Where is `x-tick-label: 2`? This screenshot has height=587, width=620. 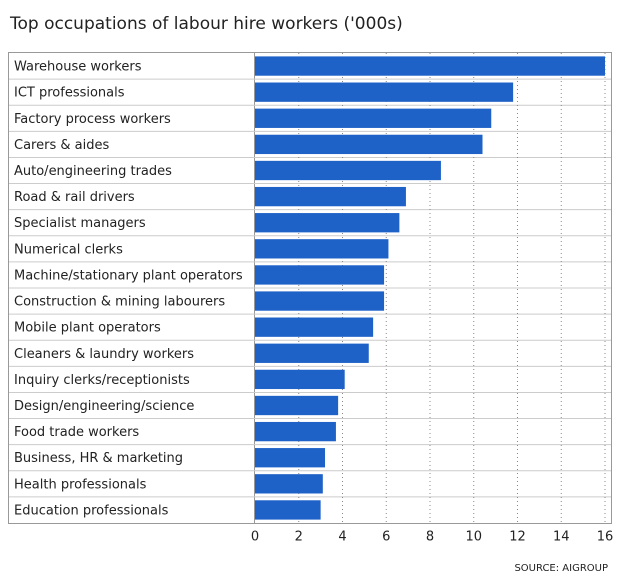
x-tick-label: 2 is located at coordinates (299, 537).